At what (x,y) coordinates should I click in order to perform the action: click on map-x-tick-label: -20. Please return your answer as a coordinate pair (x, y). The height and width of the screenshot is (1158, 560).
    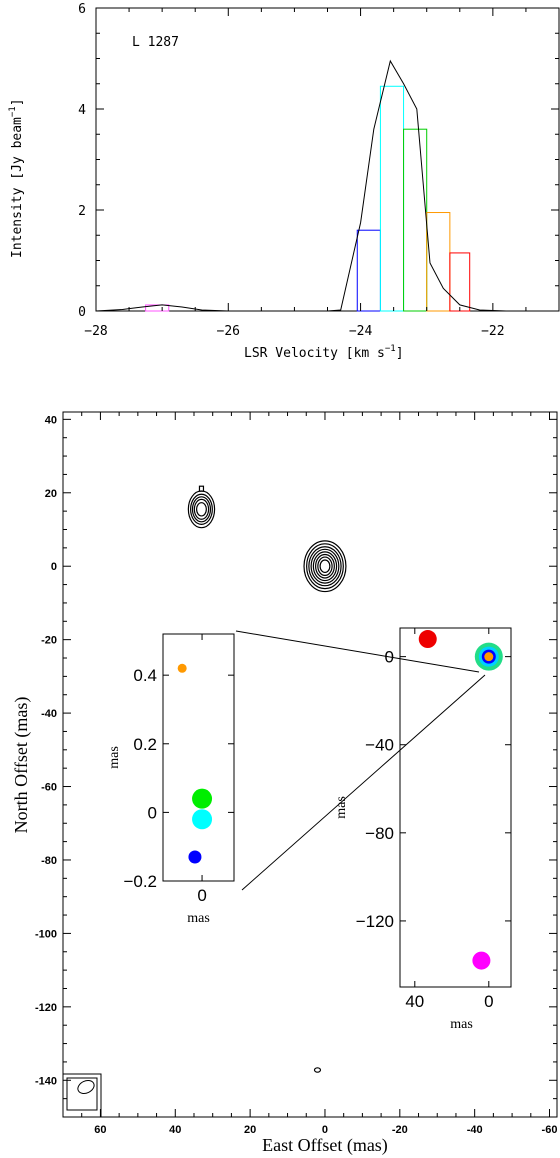
    Looking at the image, I should click on (400, 1130).